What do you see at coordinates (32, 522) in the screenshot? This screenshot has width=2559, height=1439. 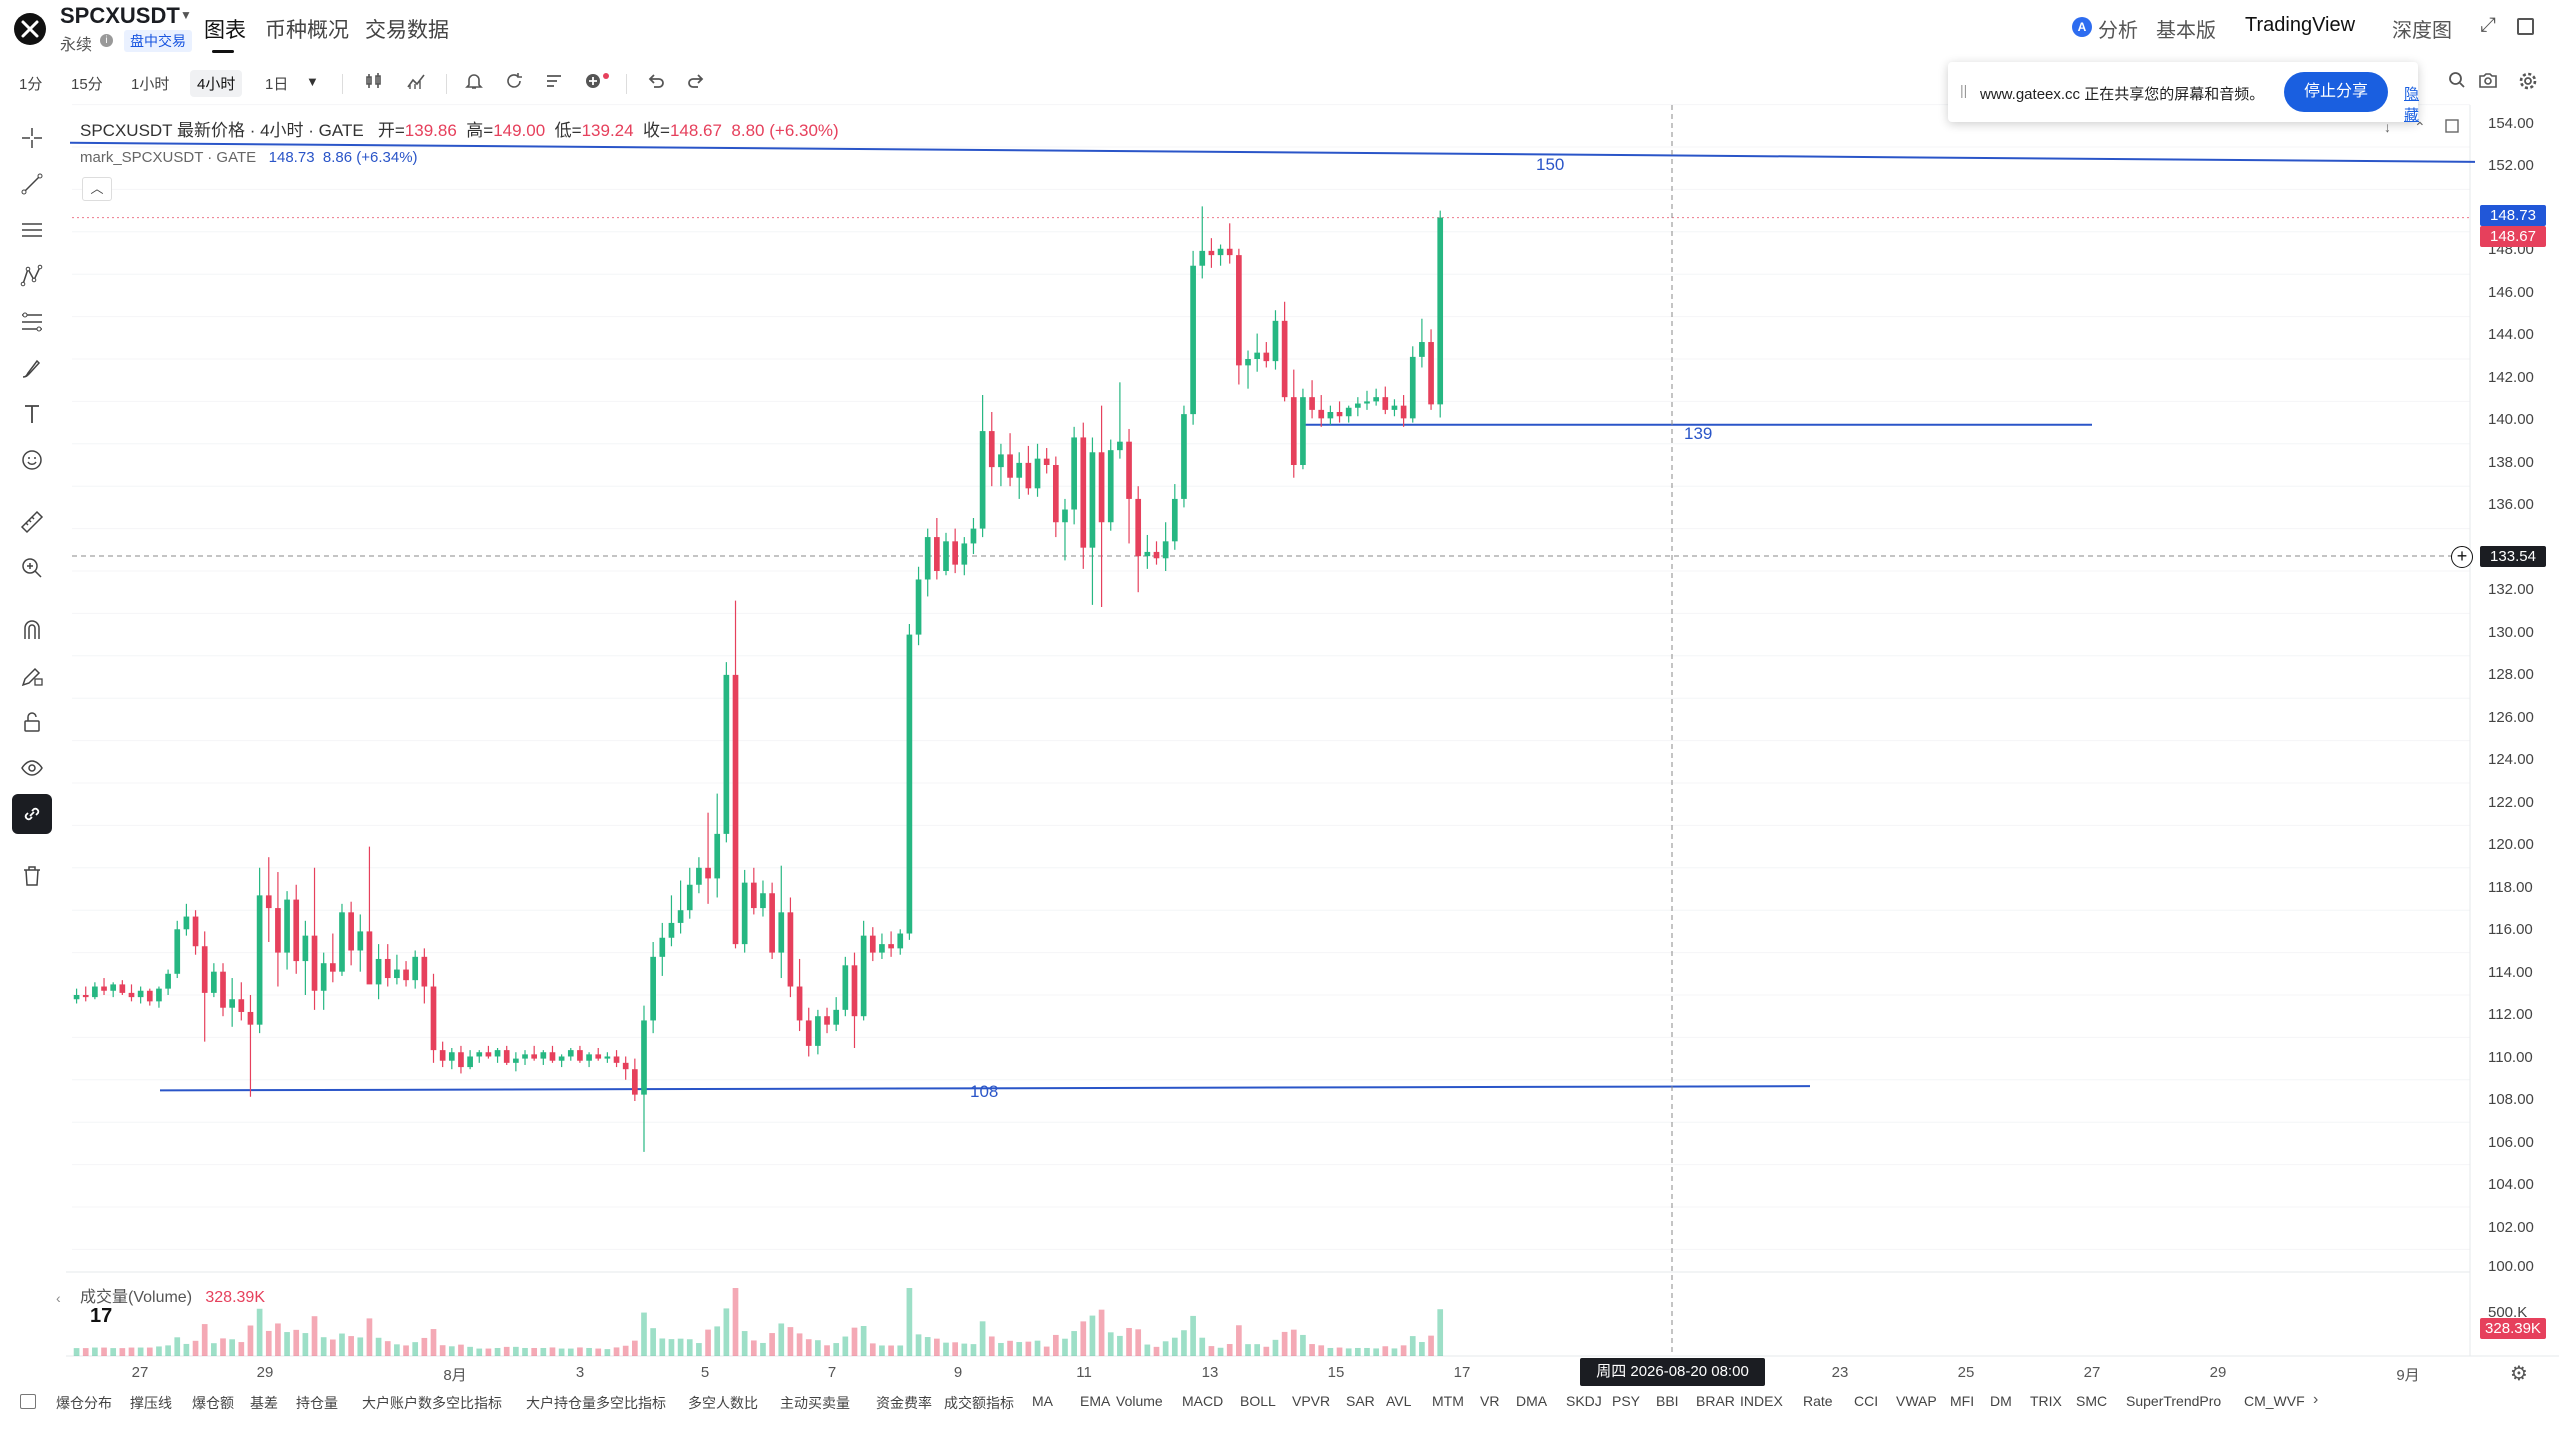 I see `ruler-tool` at bounding box center [32, 522].